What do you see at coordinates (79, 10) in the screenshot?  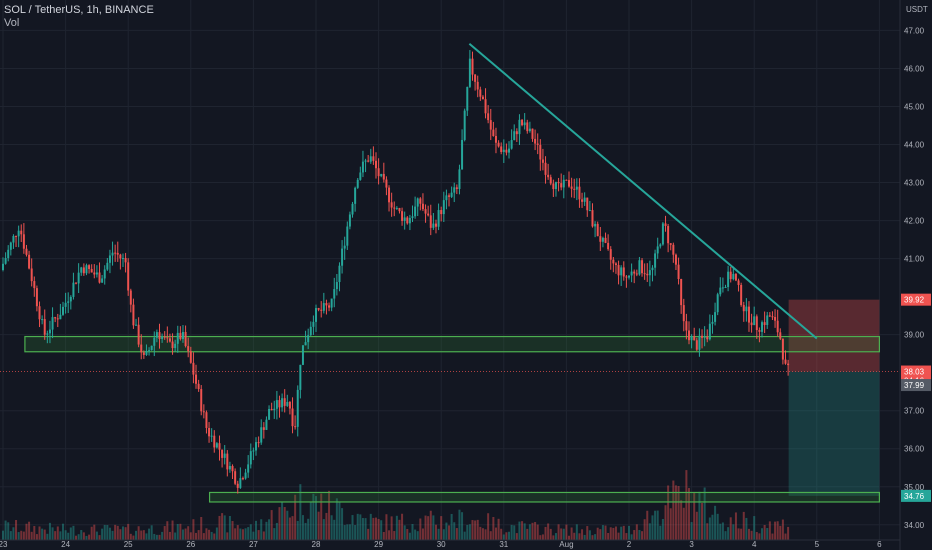 I see `symbol-title: SOL / TetherUS, 1h, BINANCE` at bounding box center [79, 10].